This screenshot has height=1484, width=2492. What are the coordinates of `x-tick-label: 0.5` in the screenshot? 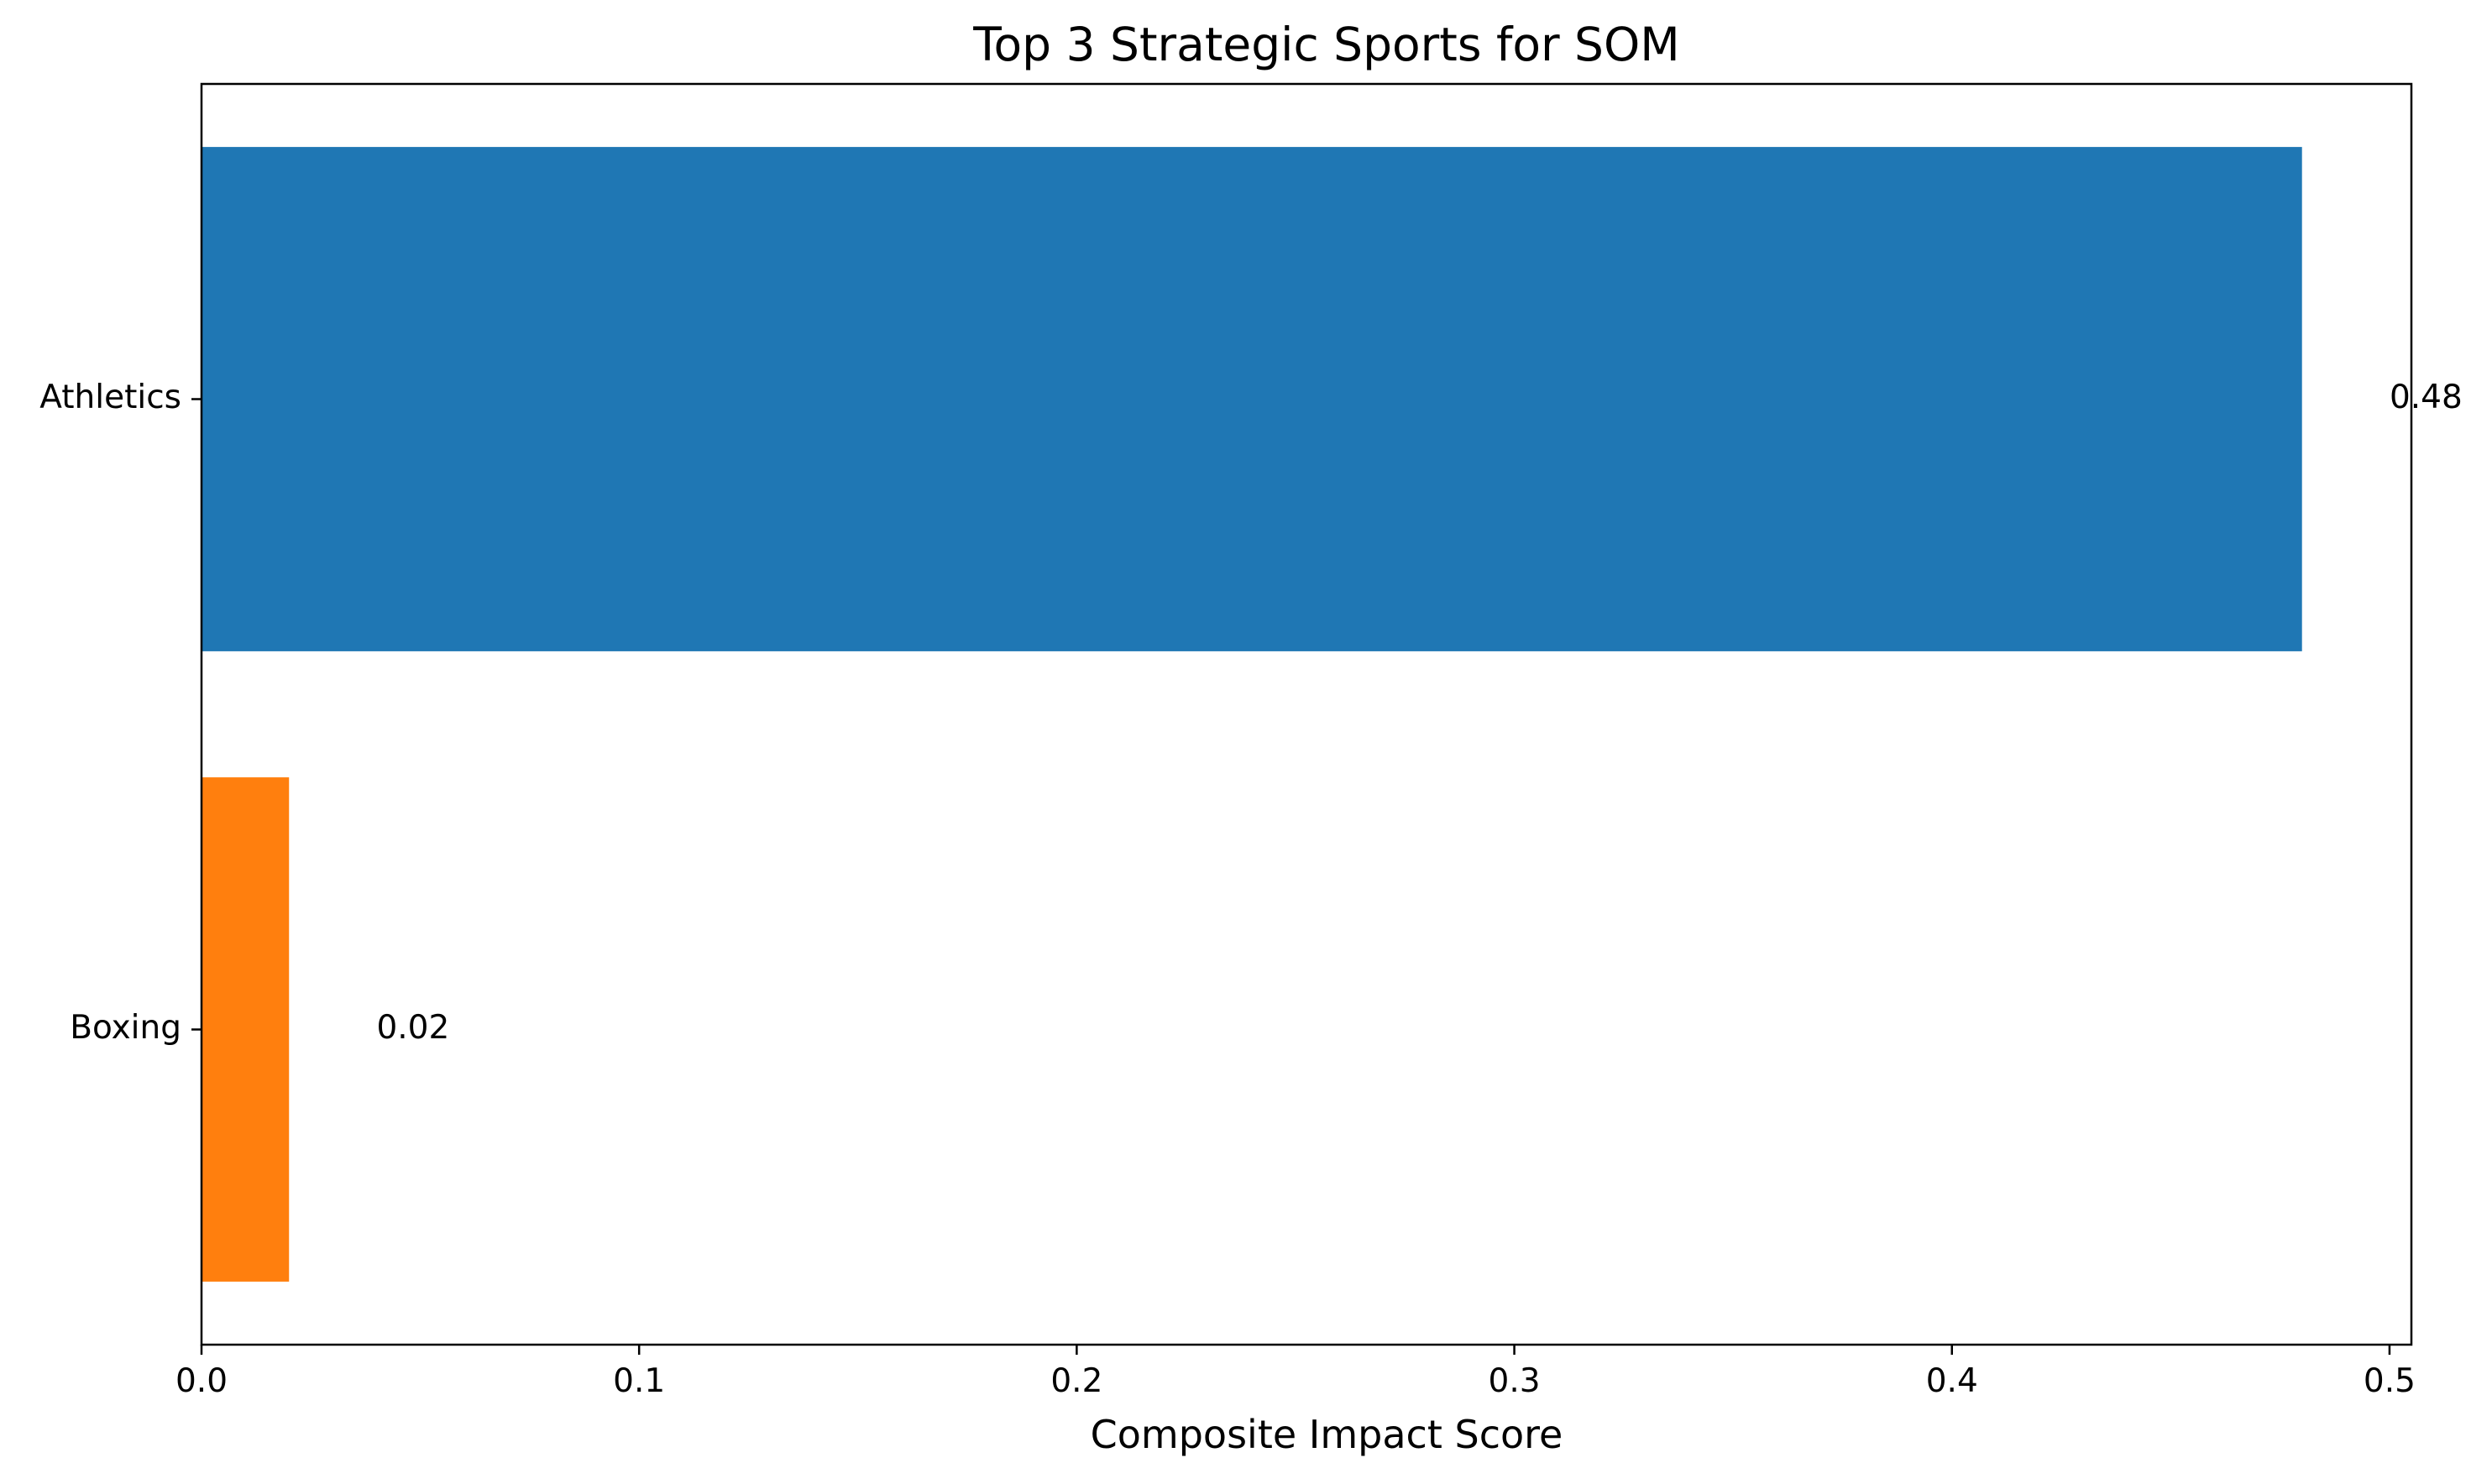 It's located at (2390, 1381).